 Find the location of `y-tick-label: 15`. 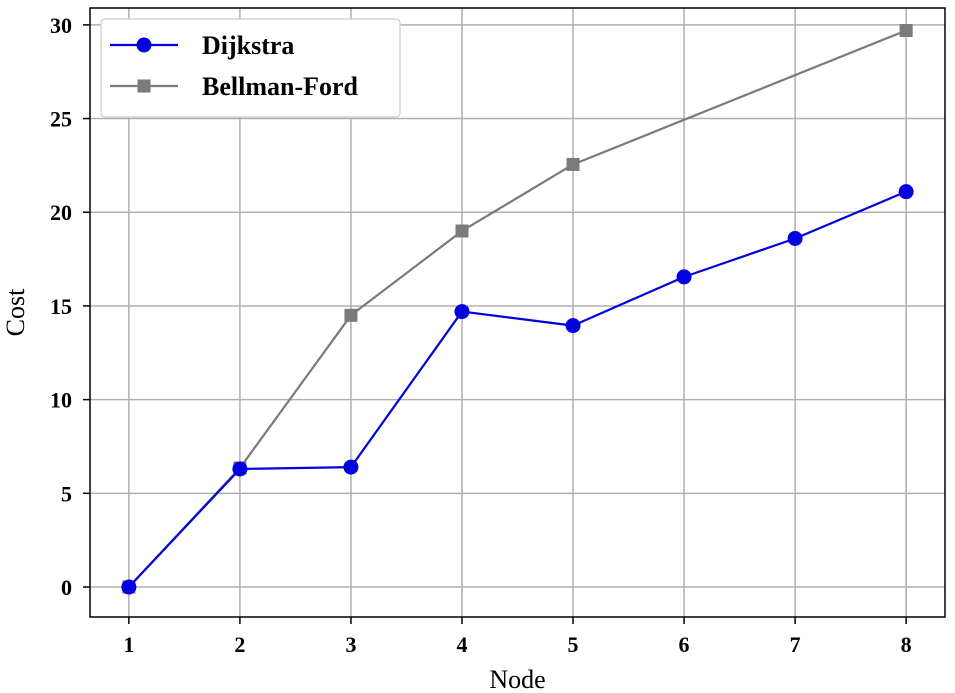

y-tick-label: 15 is located at coordinates (61, 306).